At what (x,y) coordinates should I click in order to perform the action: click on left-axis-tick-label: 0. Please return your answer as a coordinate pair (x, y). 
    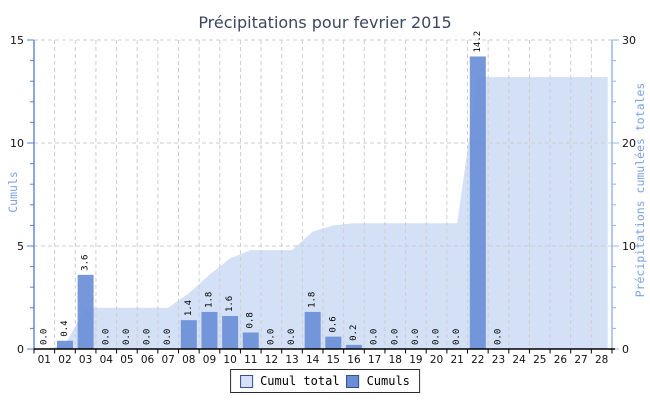
    Looking at the image, I should click on (20, 349).